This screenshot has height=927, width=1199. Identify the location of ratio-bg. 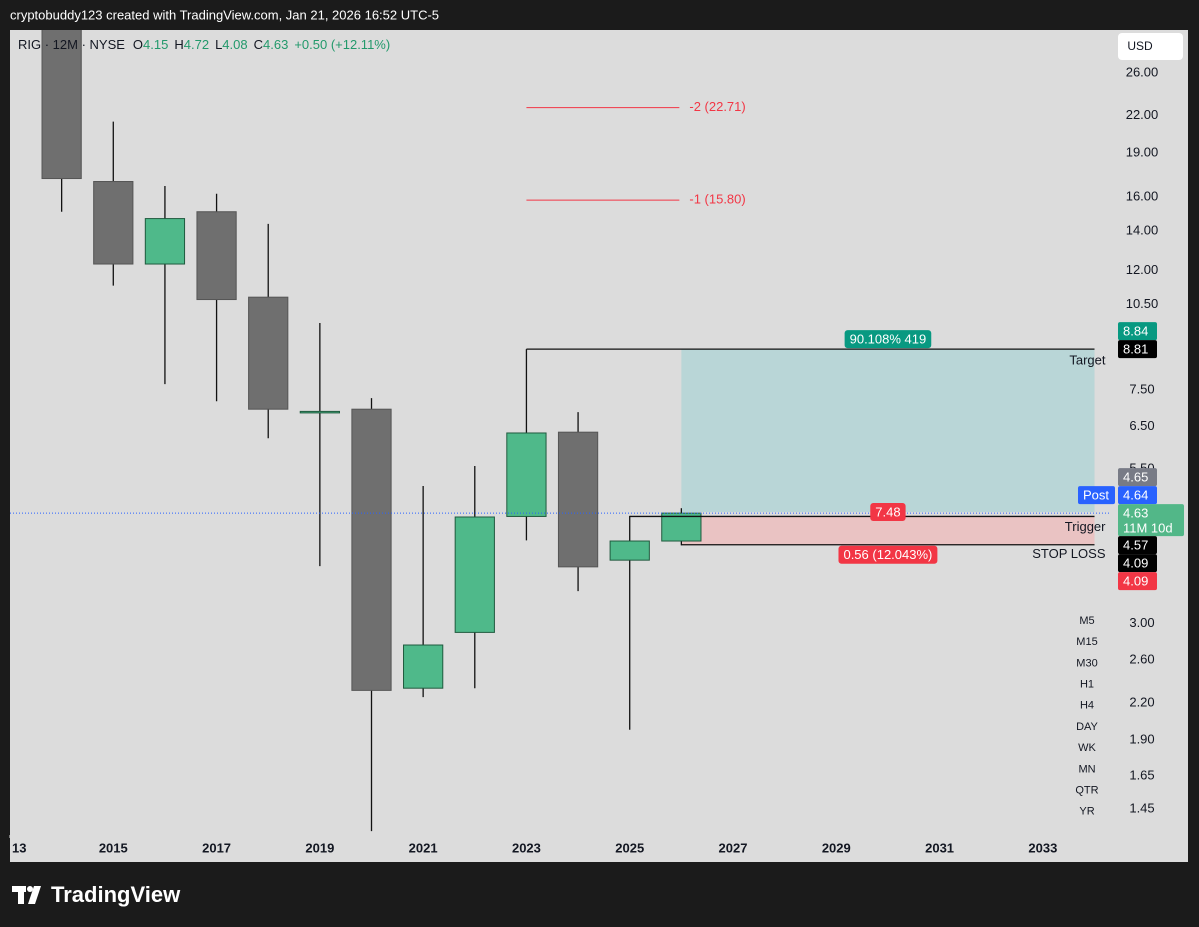
(888, 512).